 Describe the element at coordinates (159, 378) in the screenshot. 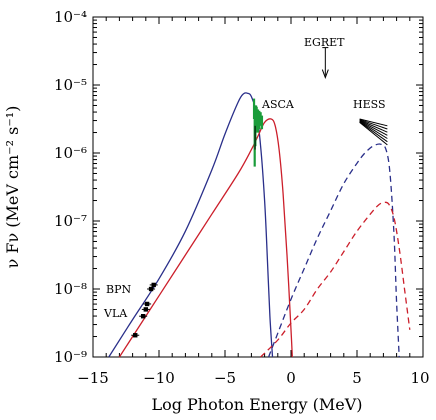

I see `x-tick-label: −10` at that location.